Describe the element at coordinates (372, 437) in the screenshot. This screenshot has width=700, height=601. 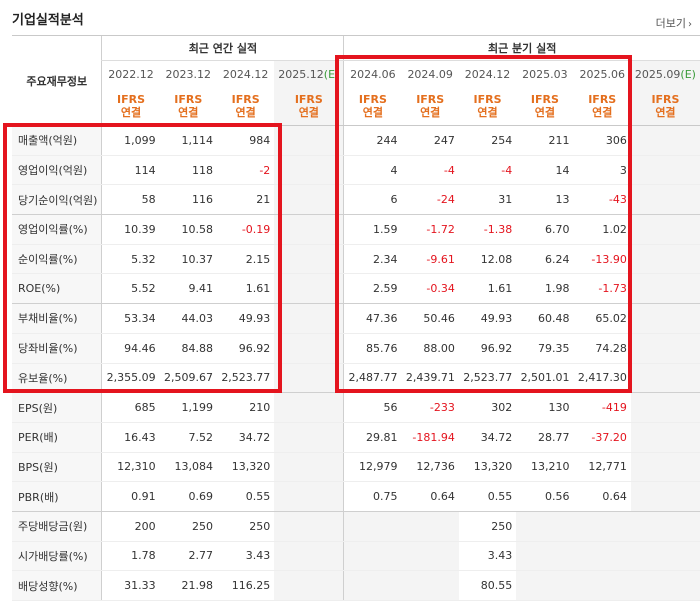
I see `table-cell: 29.81` at that location.